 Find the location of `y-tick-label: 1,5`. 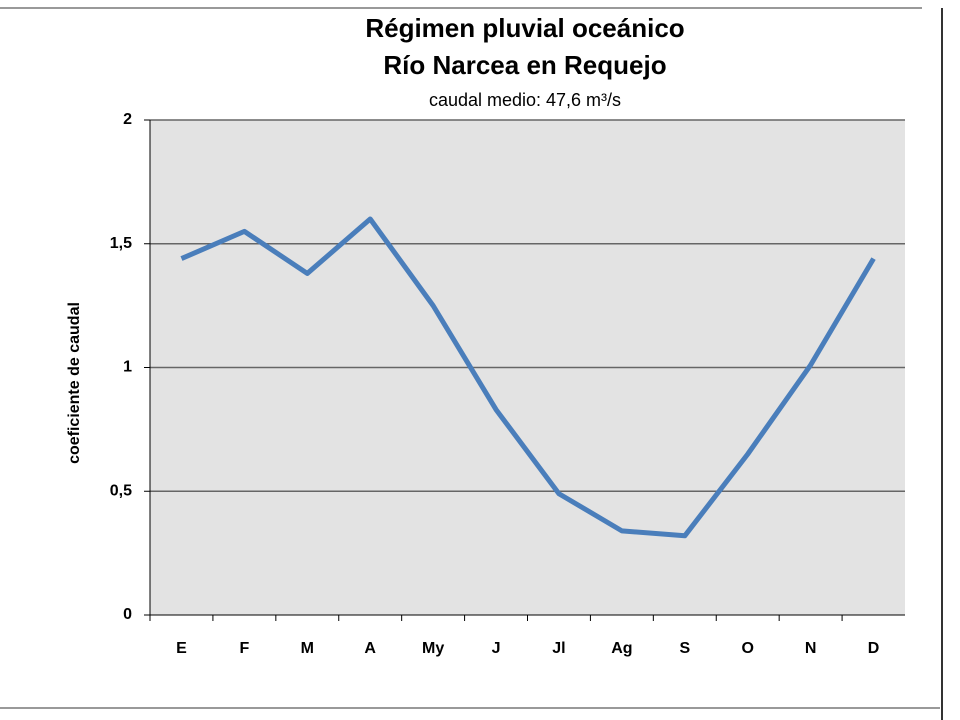

y-tick-label: 1,5 is located at coordinates (121, 243).